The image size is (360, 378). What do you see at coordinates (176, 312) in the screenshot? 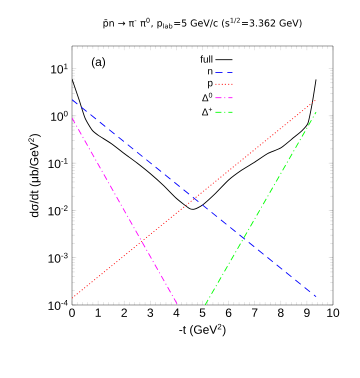
I see `x-tick-label: 4` at bounding box center [176, 312].